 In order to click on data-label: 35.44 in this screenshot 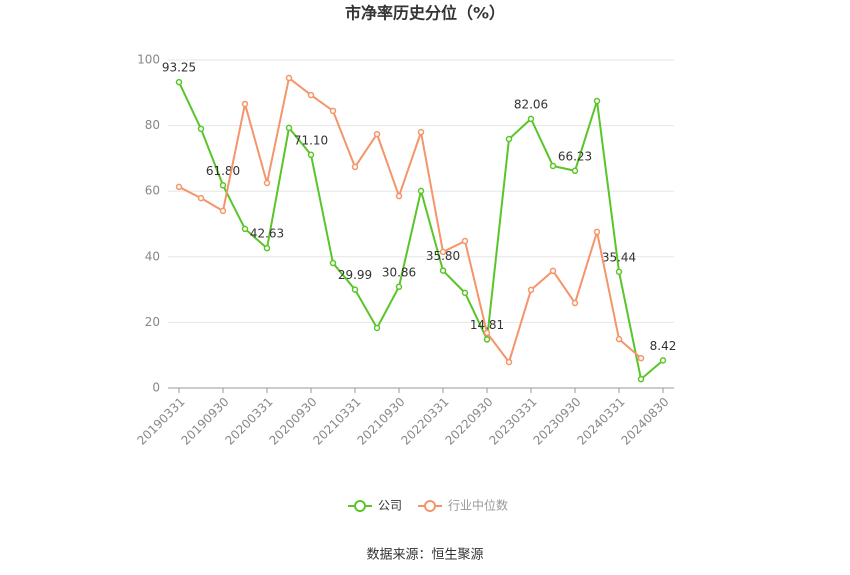, I will do `click(619, 257)`.